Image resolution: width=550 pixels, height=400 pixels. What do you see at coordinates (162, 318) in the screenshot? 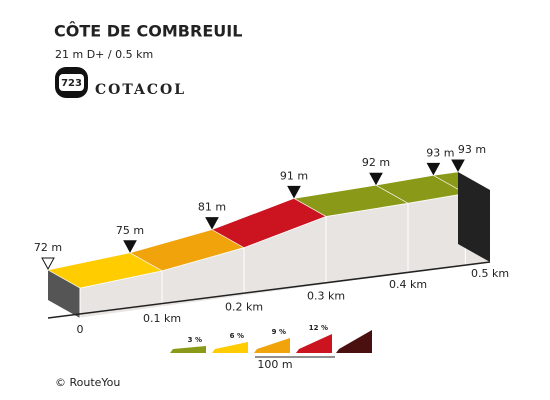
I see `x-tick-label: 0.1 km` at bounding box center [162, 318].